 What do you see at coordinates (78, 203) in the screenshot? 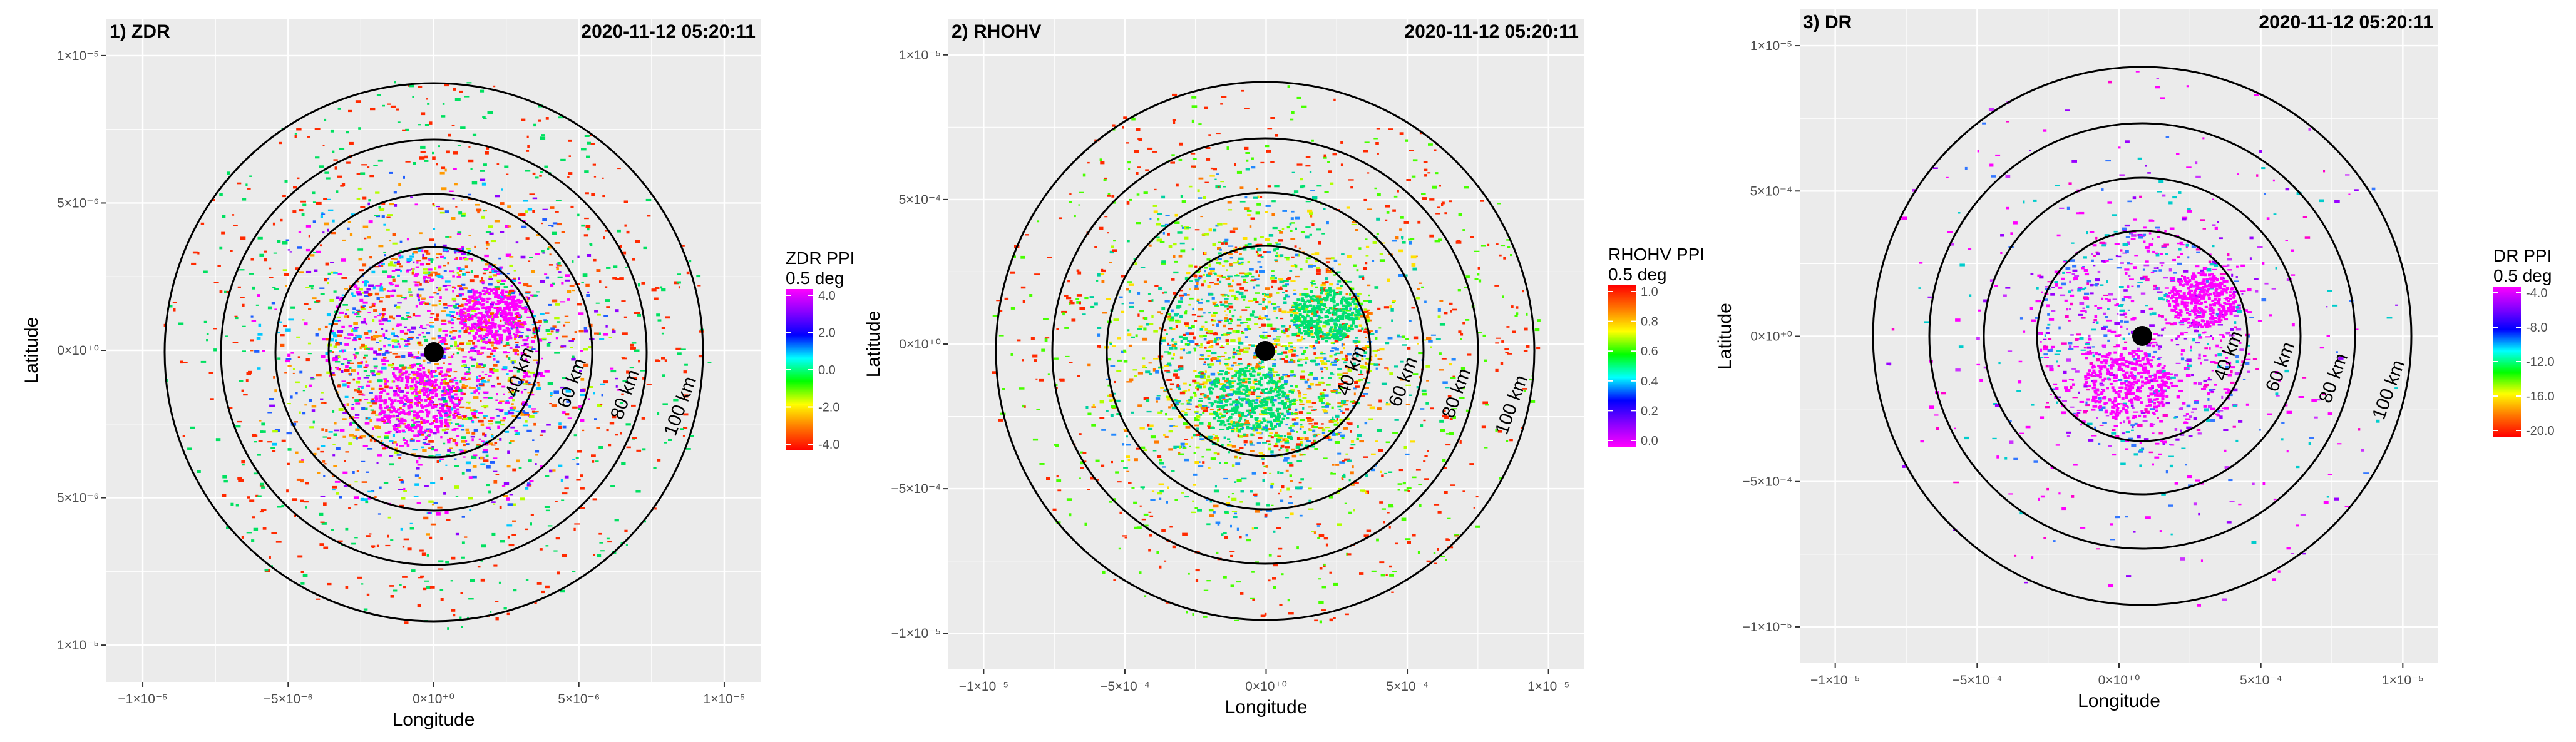
I see `y-tick-label: 5×10⁻⁶` at bounding box center [78, 203].